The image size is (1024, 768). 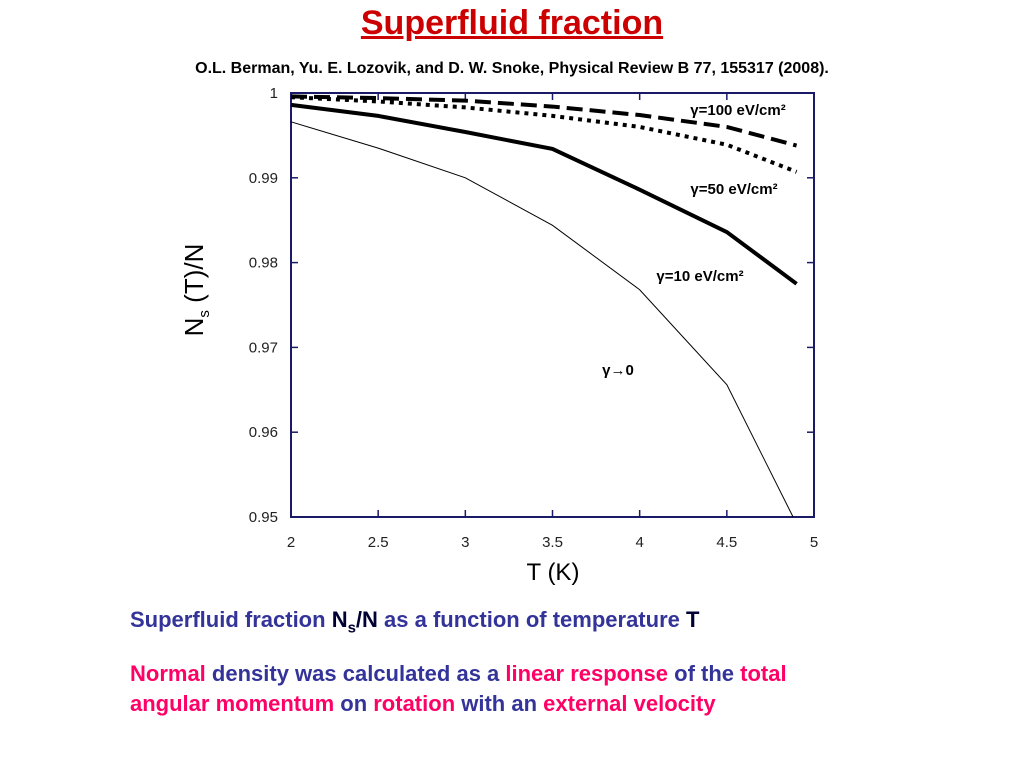 What do you see at coordinates (291, 542) in the screenshot?
I see `x-tick-label: 2` at bounding box center [291, 542].